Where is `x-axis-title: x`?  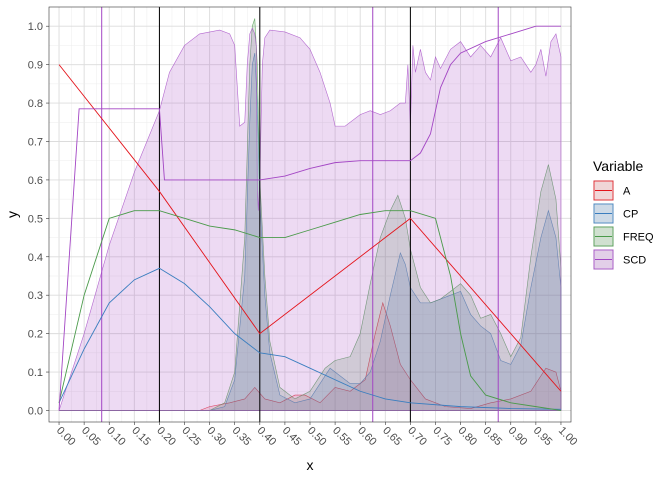 x-axis-title: x is located at coordinates (310, 465).